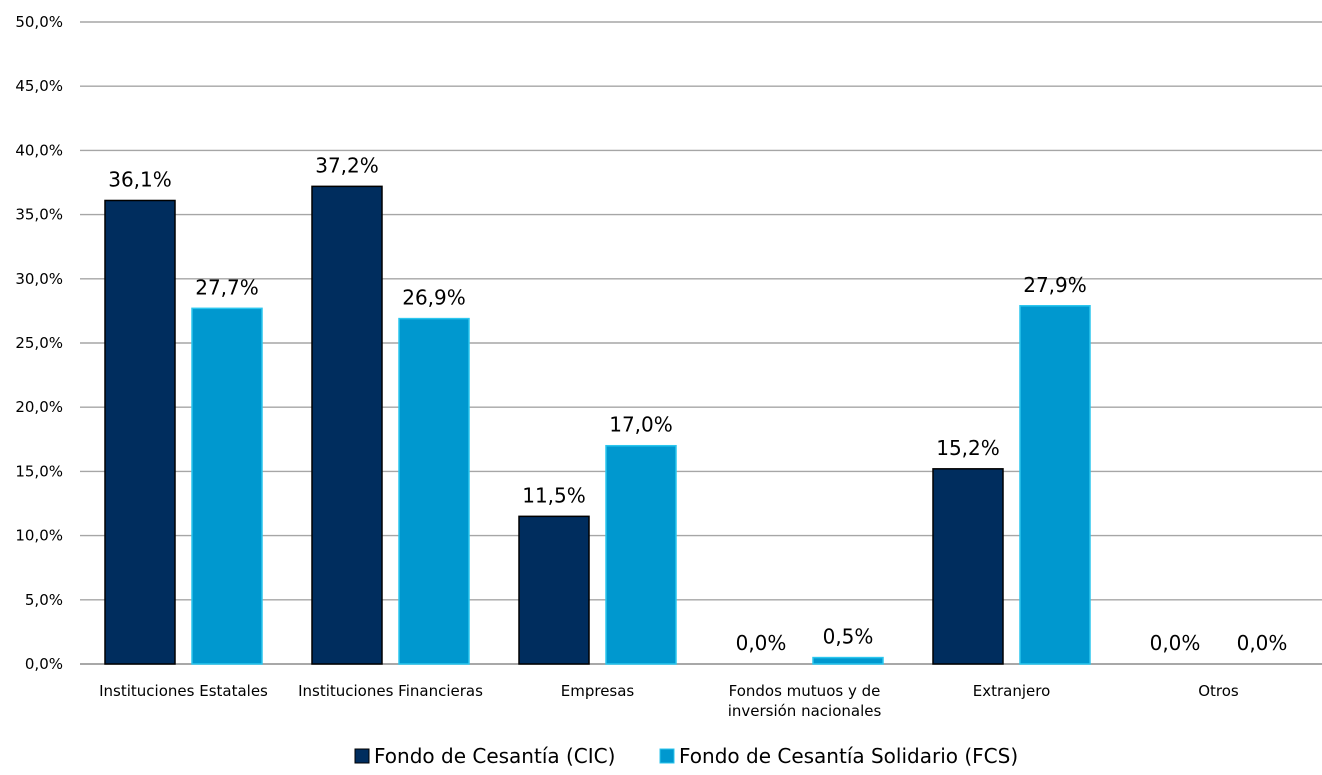 This screenshot has width=1322, height=775. Describe the element at coordinates (44, 600) in the screenshot. I see `y-tick-label: 5,0%` at that location.